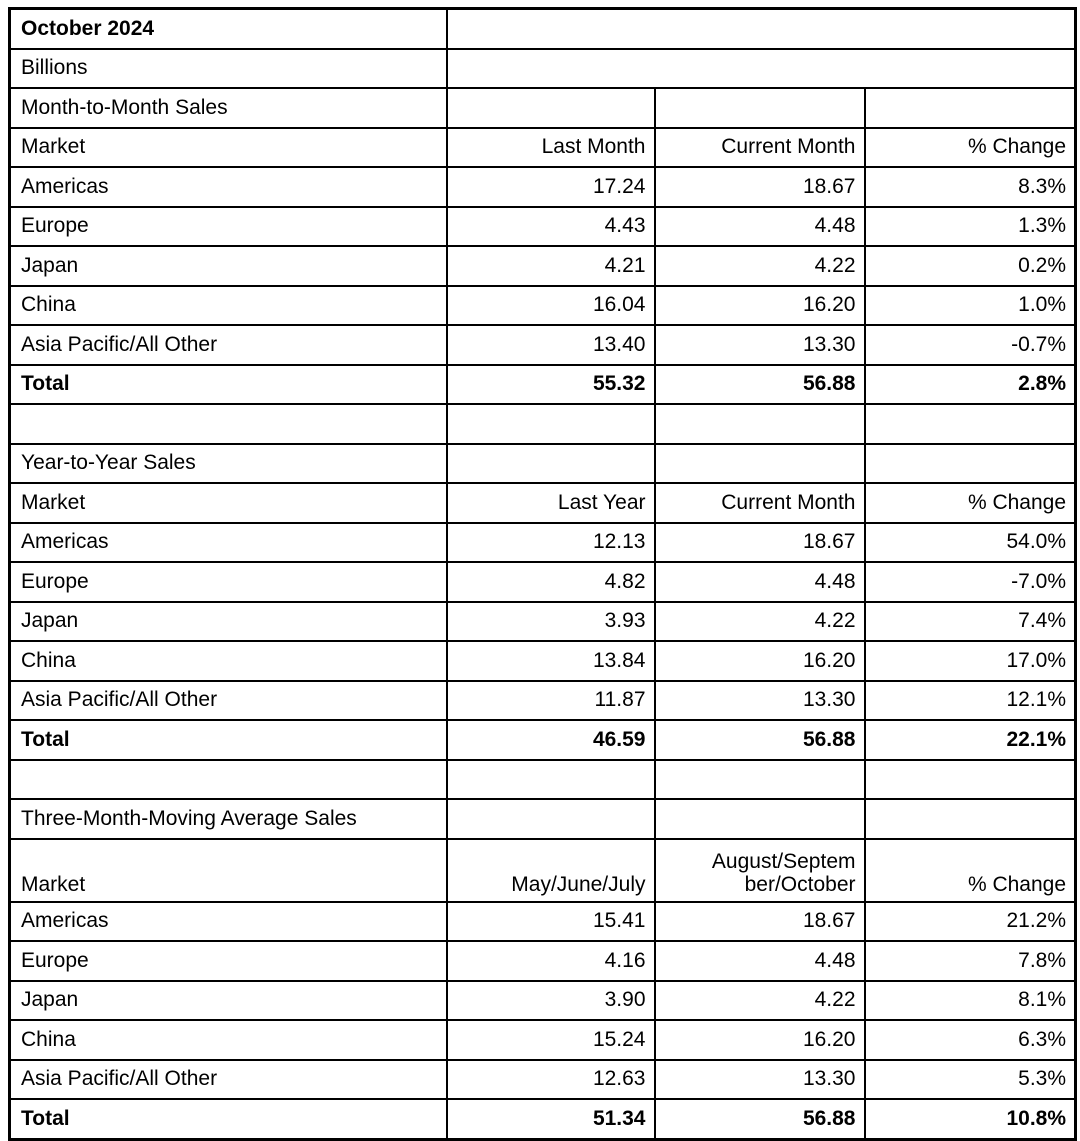 This screenshot has height=1141, width=1080. I want to click on header-col2: May/June/July, so click(550, 870).